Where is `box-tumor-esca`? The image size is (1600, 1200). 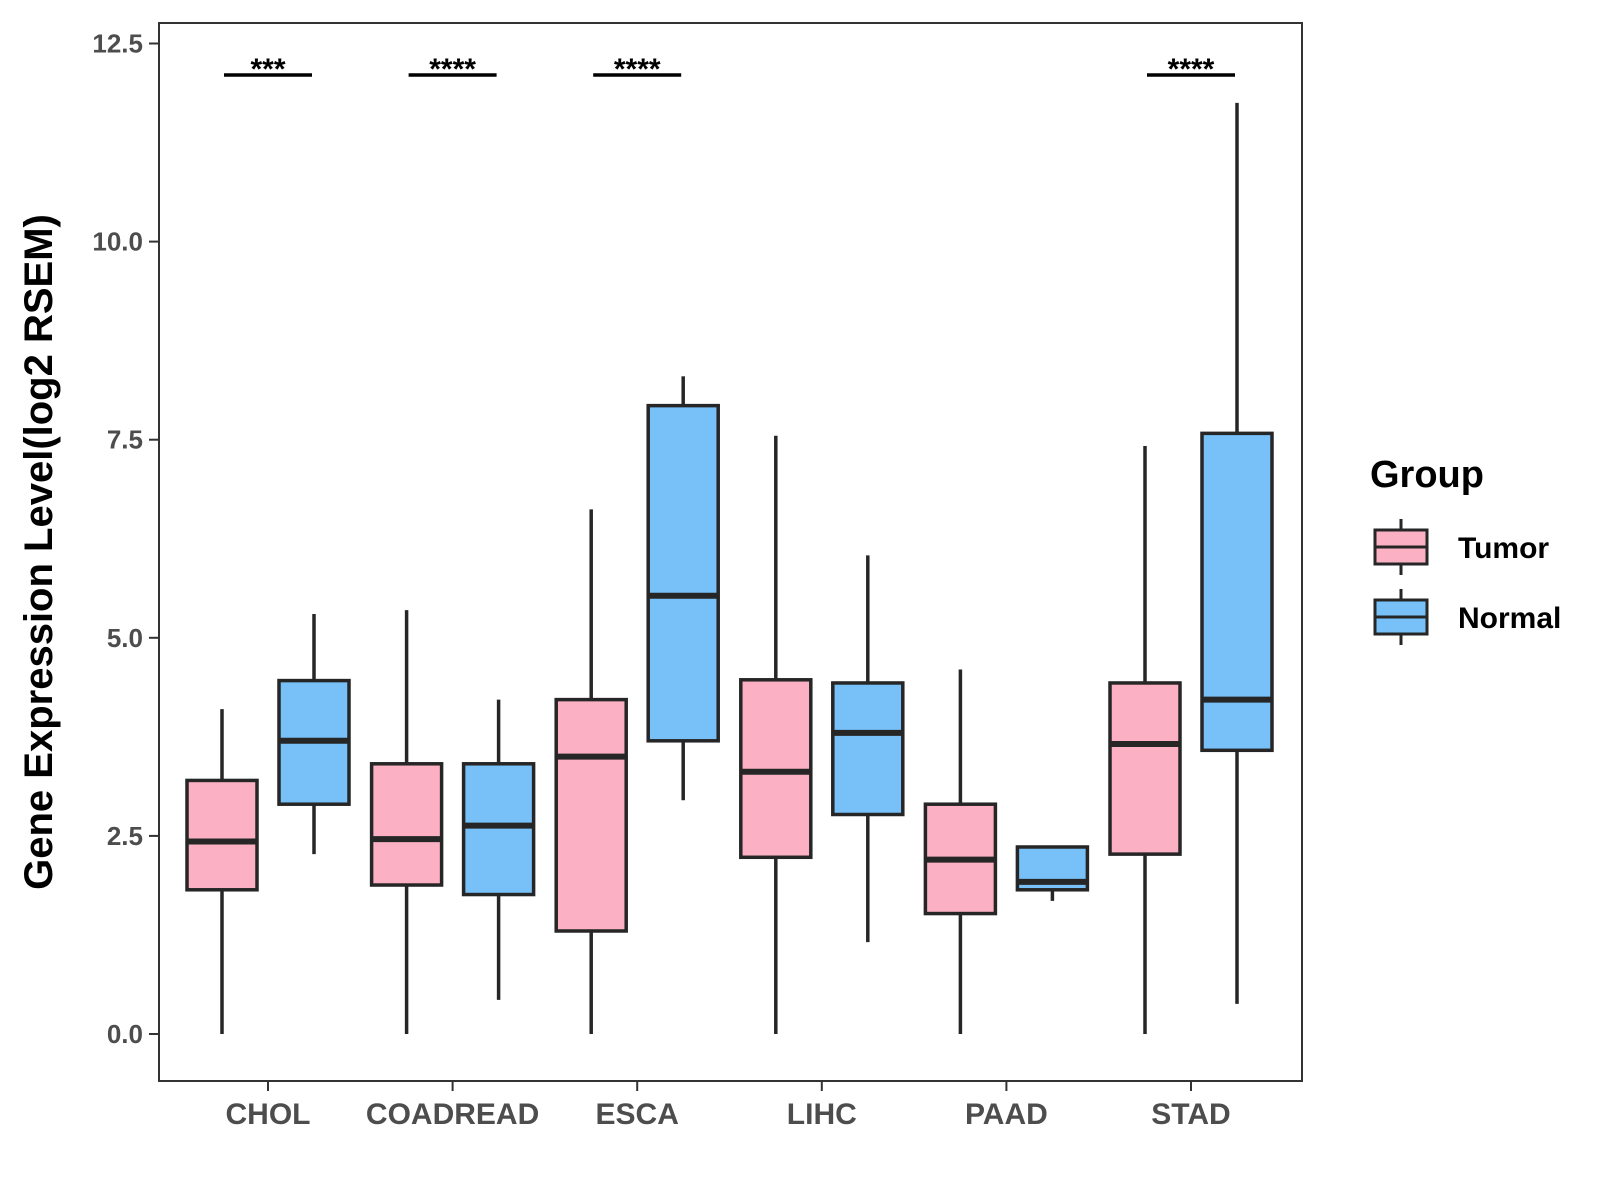 box-tumor-esca is located at coordinates (591, 771).